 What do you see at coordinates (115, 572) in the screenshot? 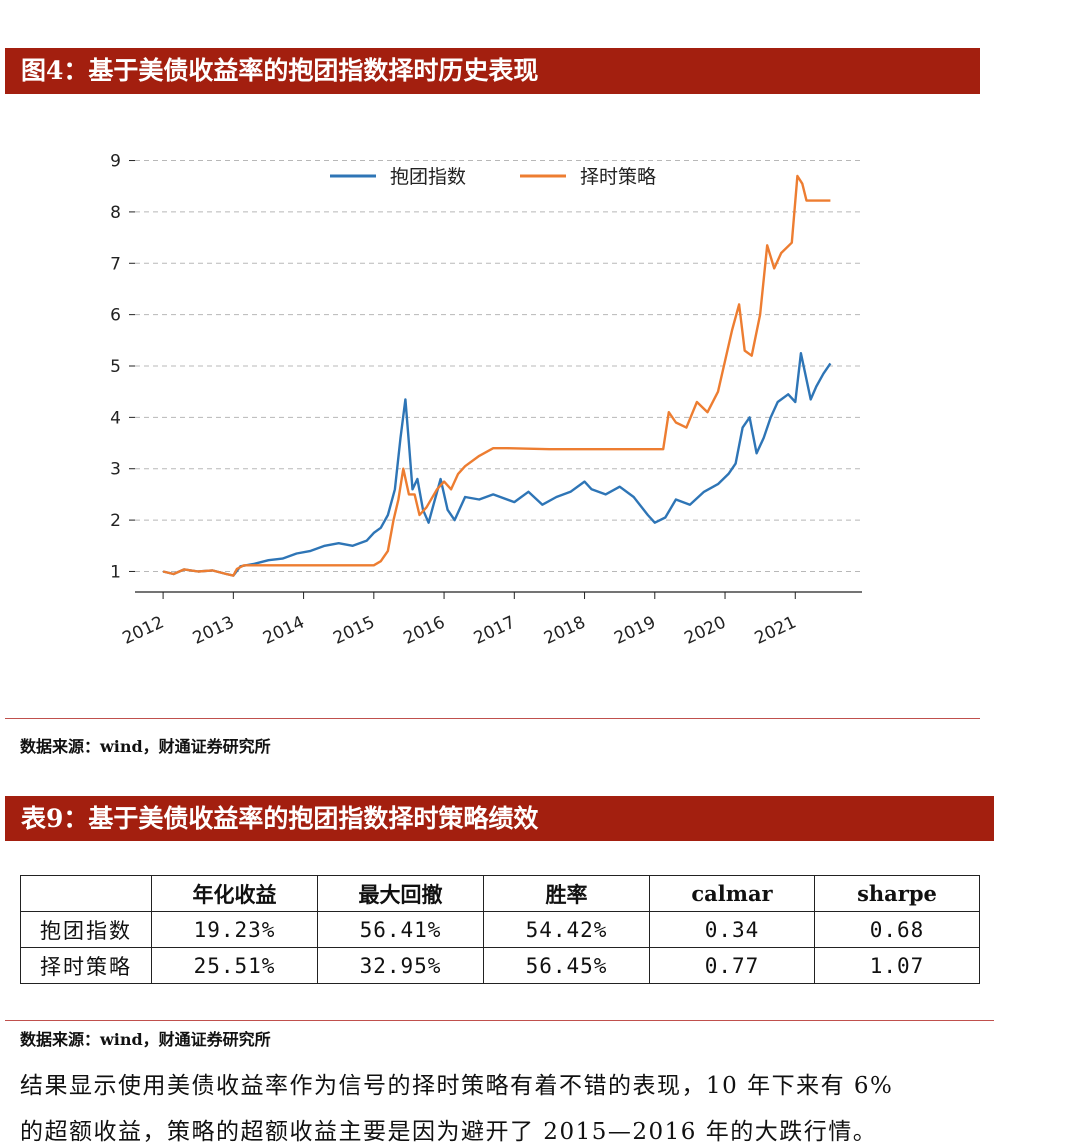
I see `y-tick-label: 1` at bounding box center [115, 572].